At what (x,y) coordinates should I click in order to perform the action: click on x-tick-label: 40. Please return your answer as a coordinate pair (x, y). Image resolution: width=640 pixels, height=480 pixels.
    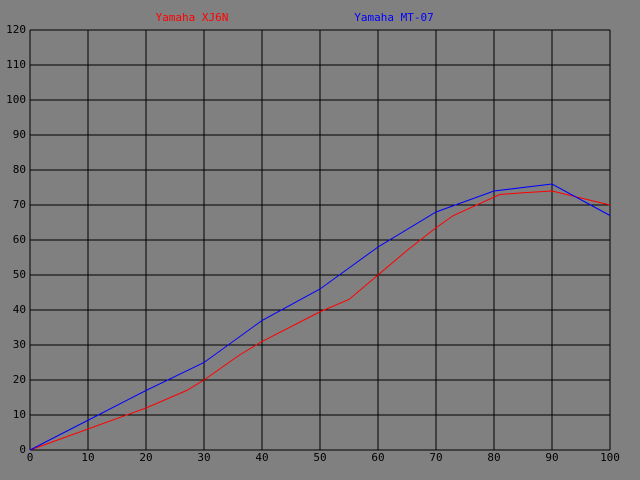
    Looking at the image, I should click on (261, 457).